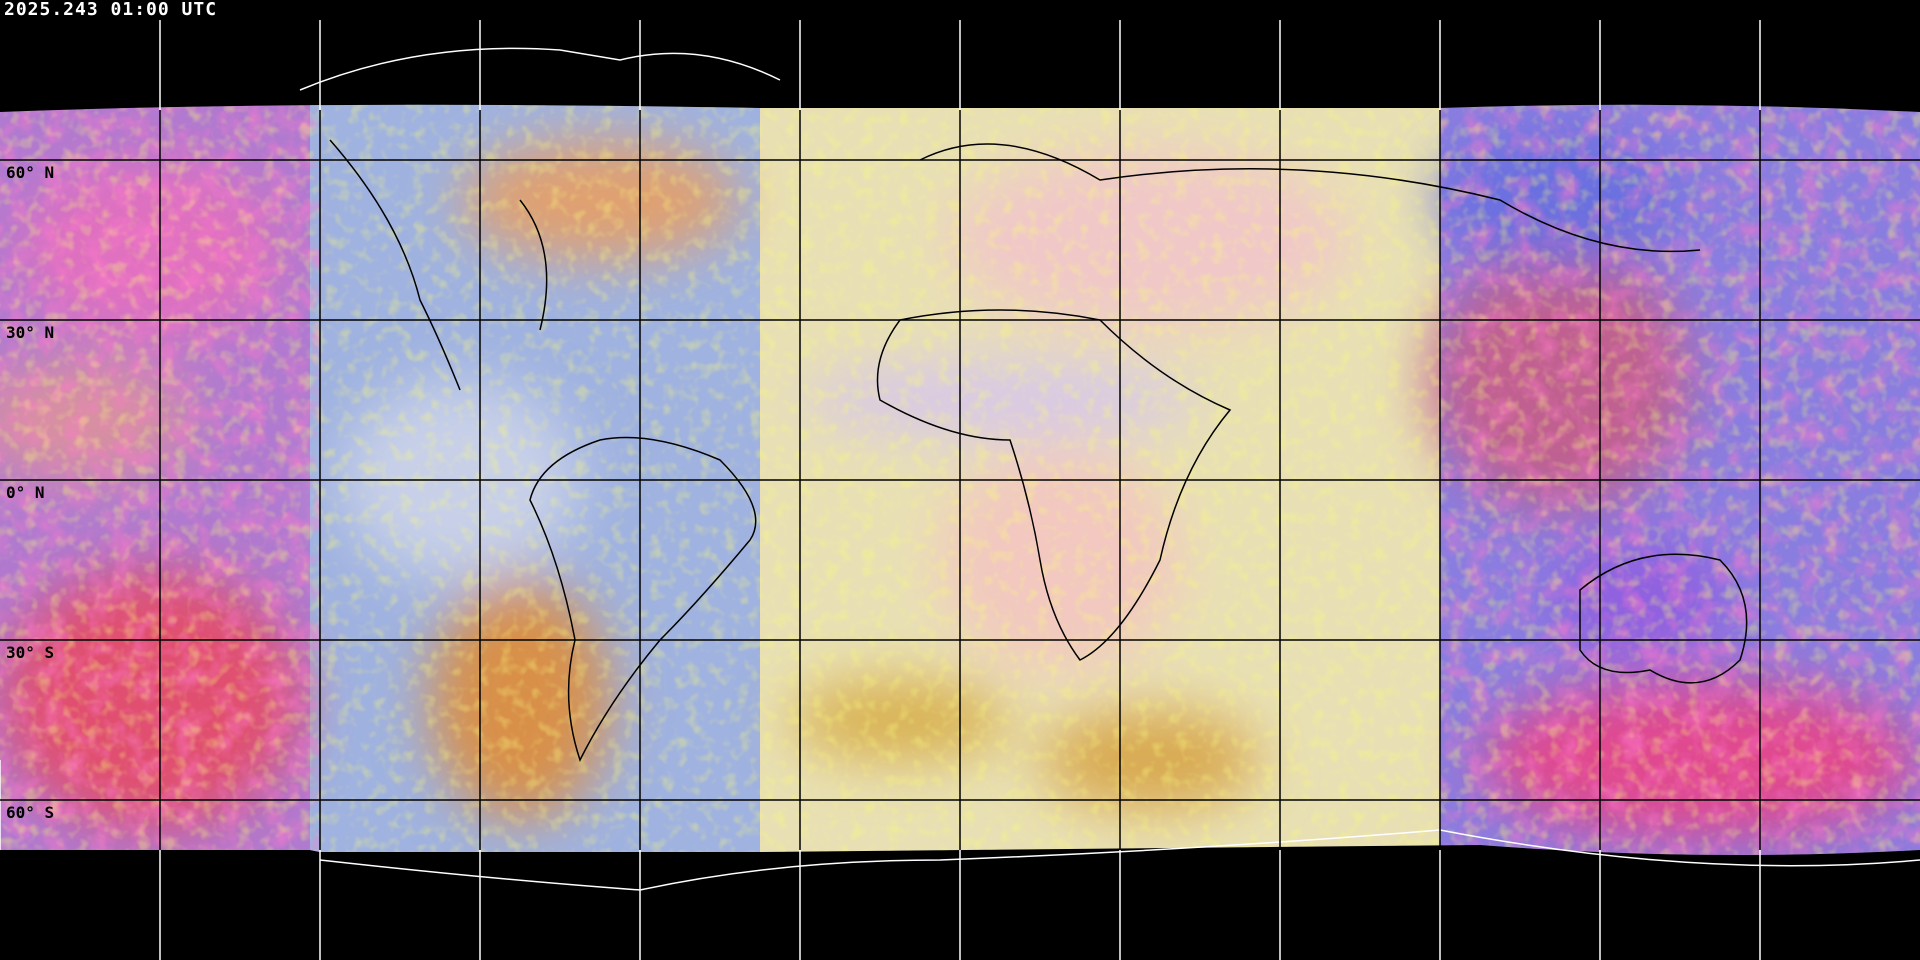 This screenshot has height=960, width=1920. Describe the element at coordinates (1310, 198) in the screenshot. I see `eurasia-coastline` at that location.